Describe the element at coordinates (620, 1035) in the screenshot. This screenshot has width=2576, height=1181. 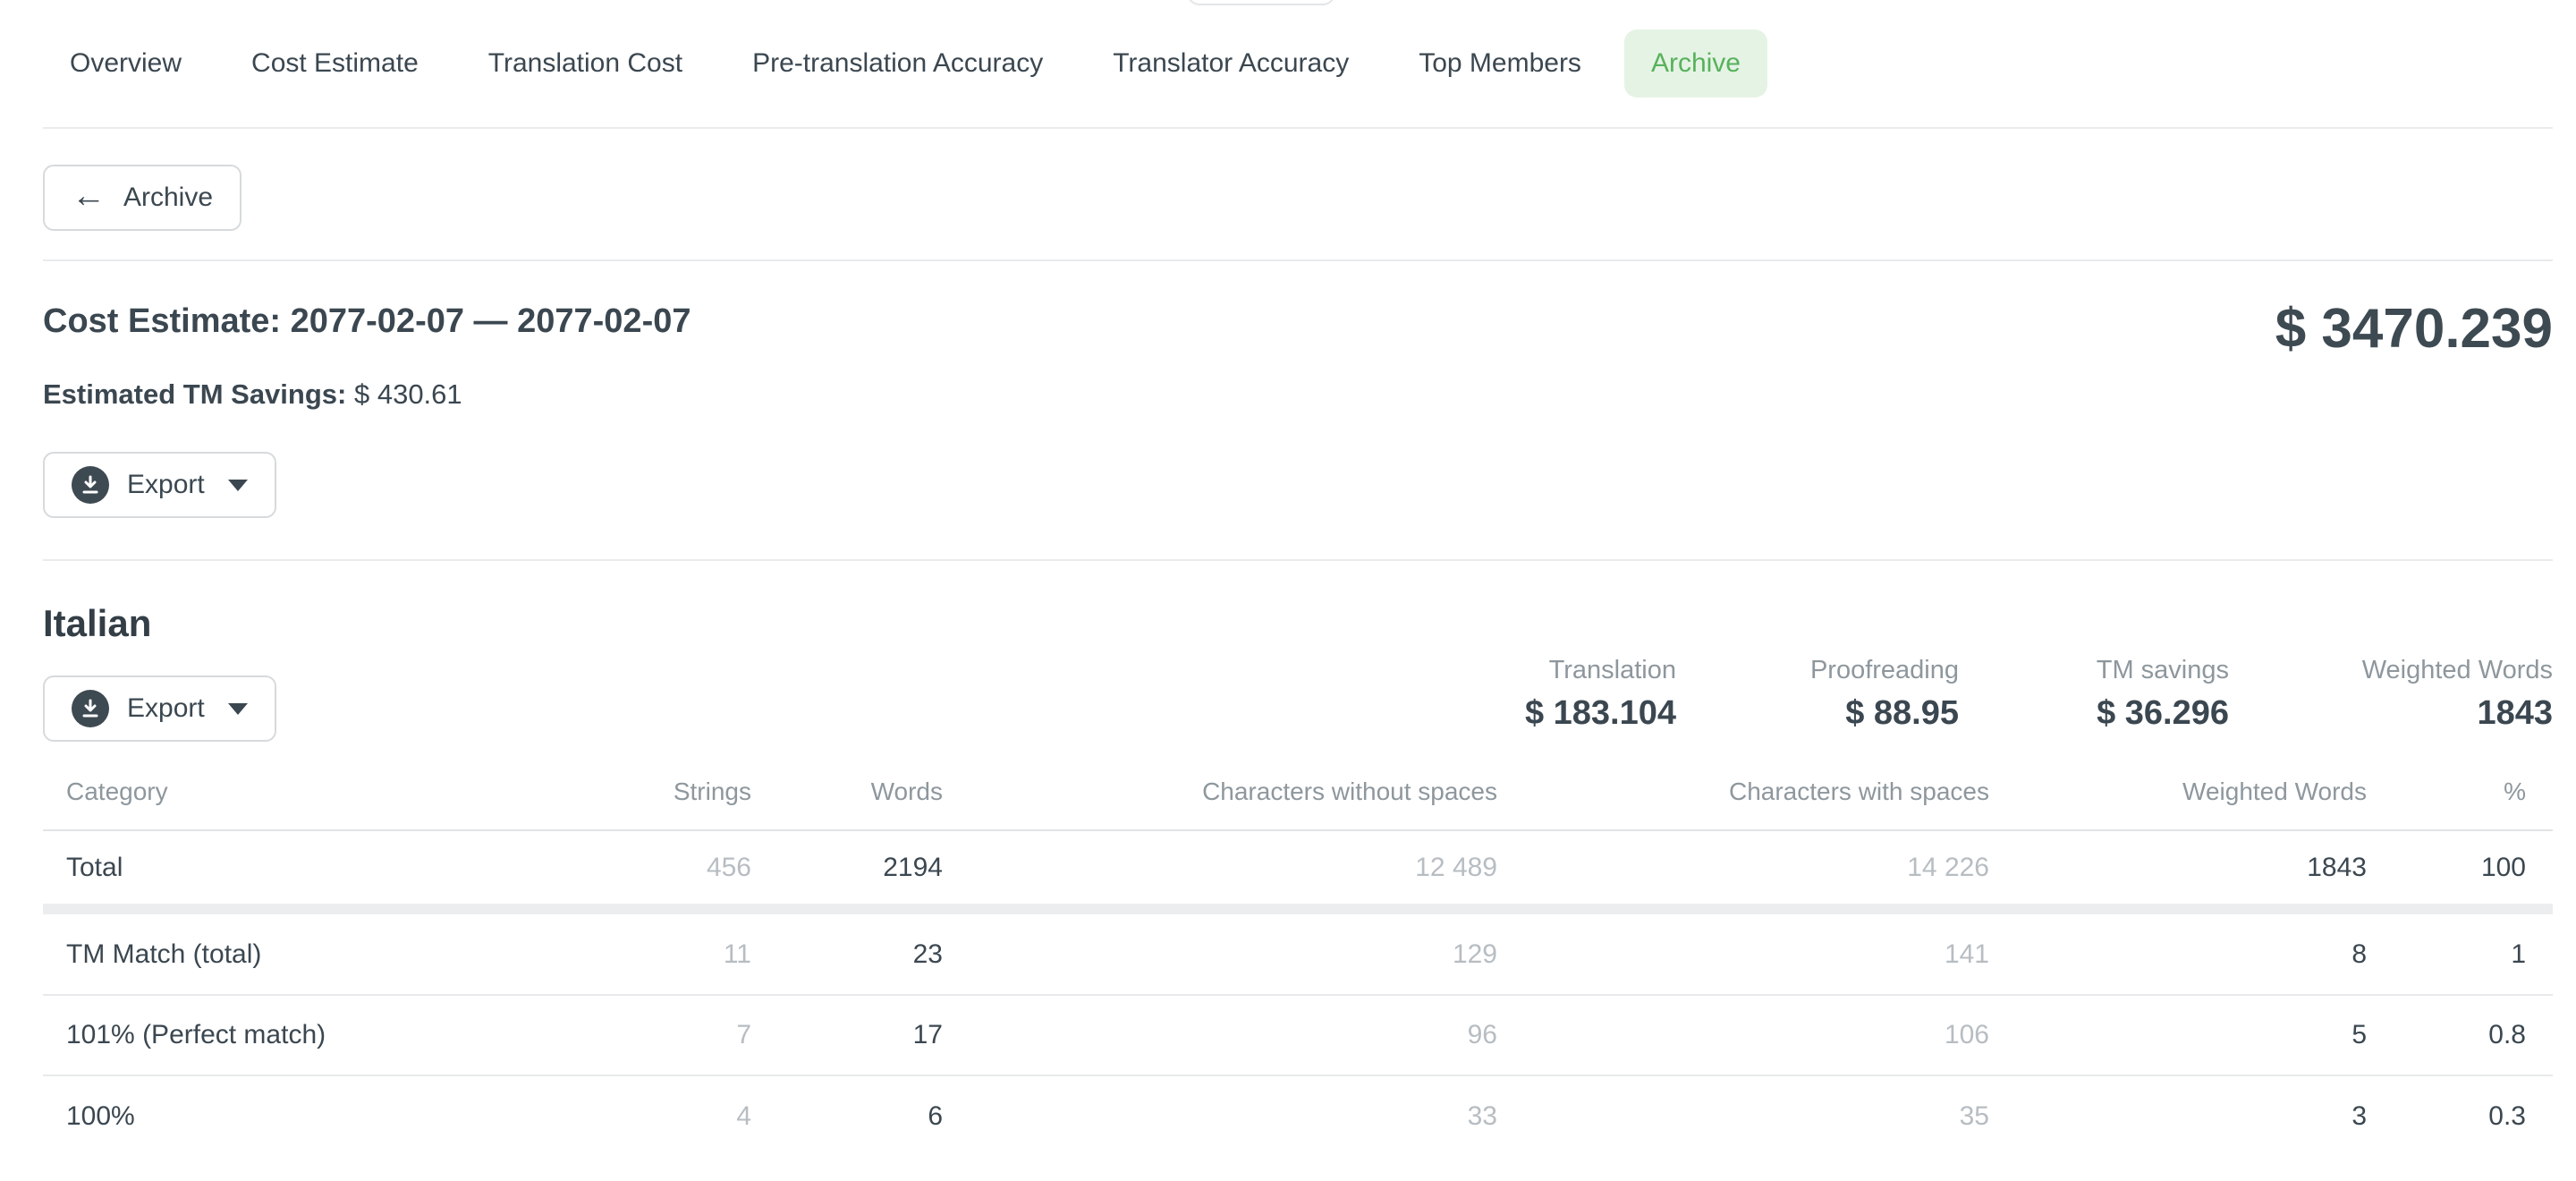
I see `cell-strings: 7` at that location.